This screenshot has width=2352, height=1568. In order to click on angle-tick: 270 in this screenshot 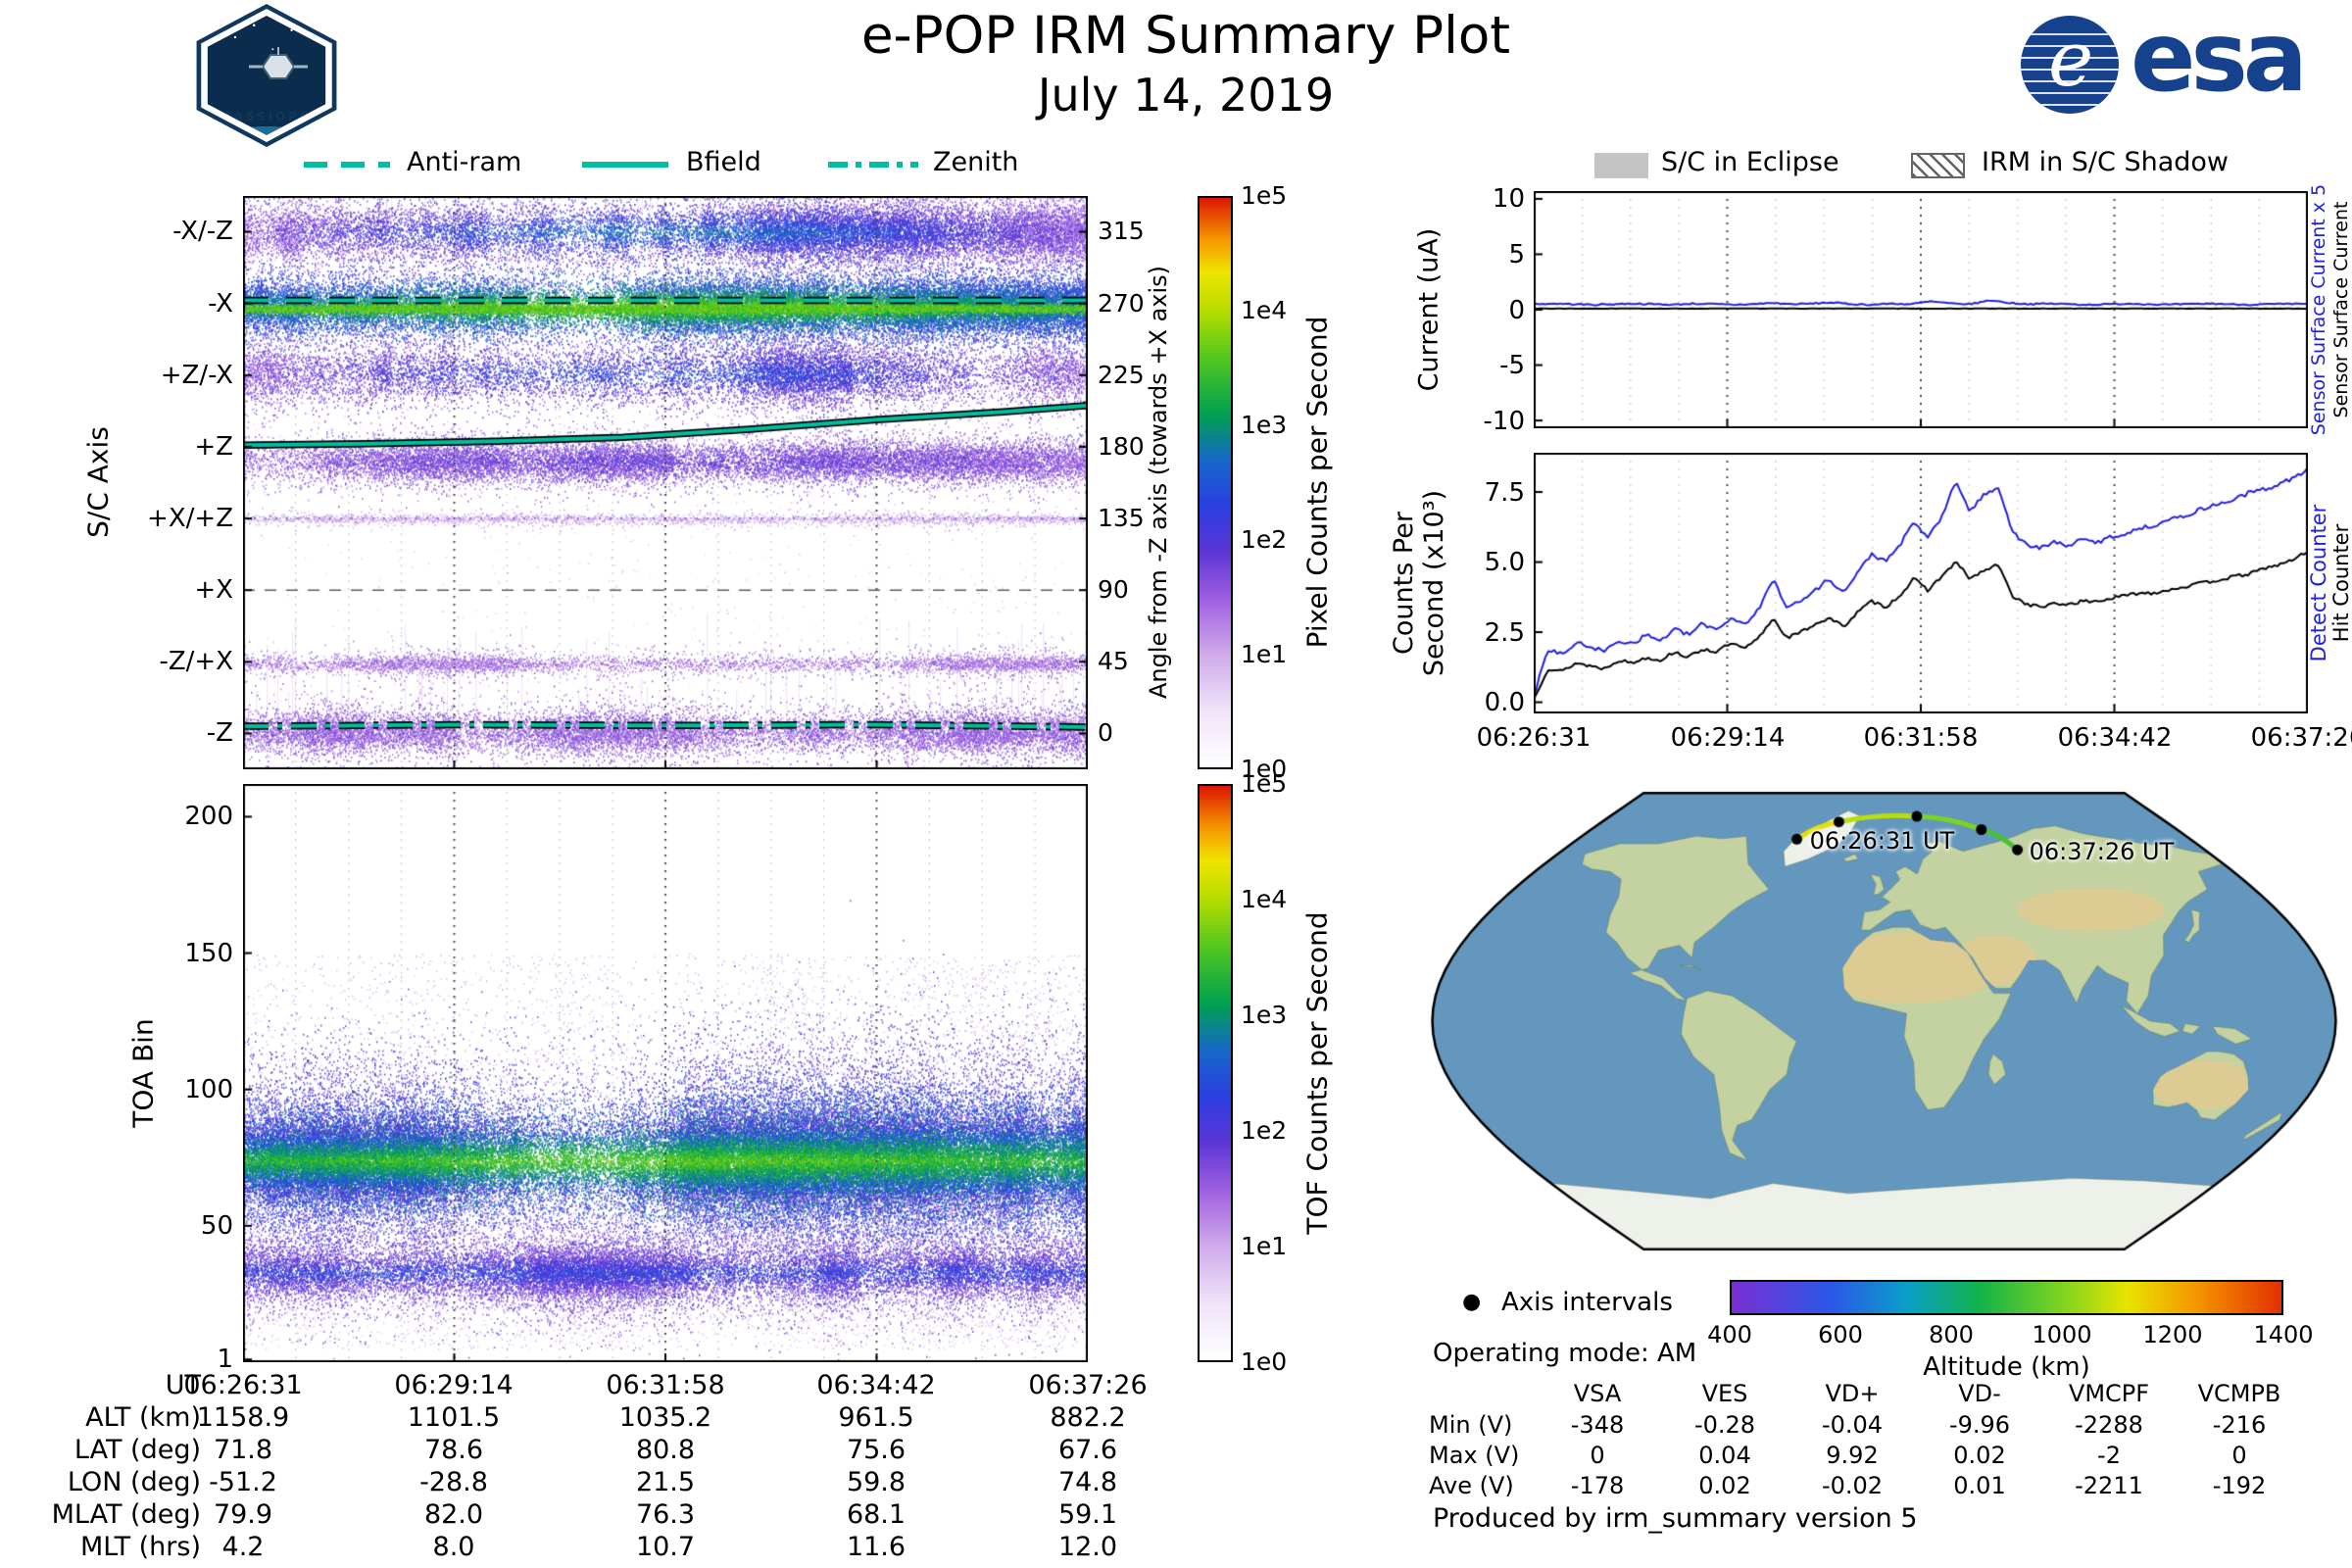, I will do `click(1121, 303)`.